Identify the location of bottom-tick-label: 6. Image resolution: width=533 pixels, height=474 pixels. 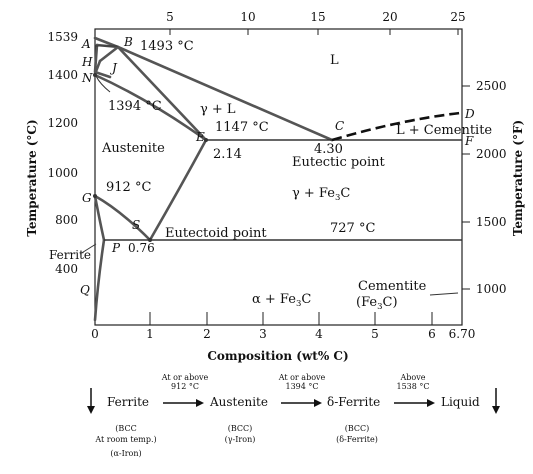
(432, 334).